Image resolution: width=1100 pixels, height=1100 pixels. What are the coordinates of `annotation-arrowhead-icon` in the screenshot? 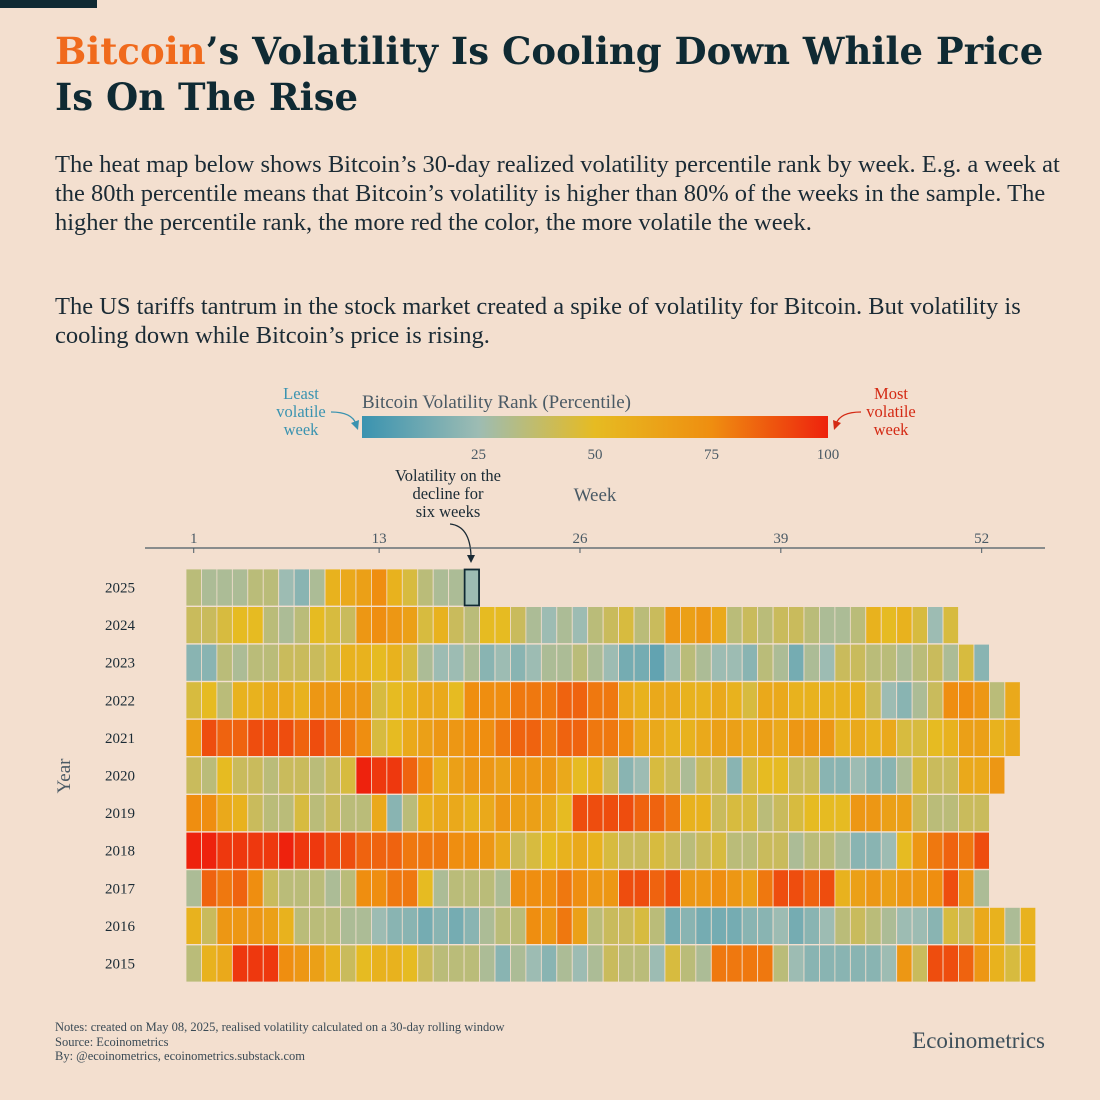 It's located at (471, 559).